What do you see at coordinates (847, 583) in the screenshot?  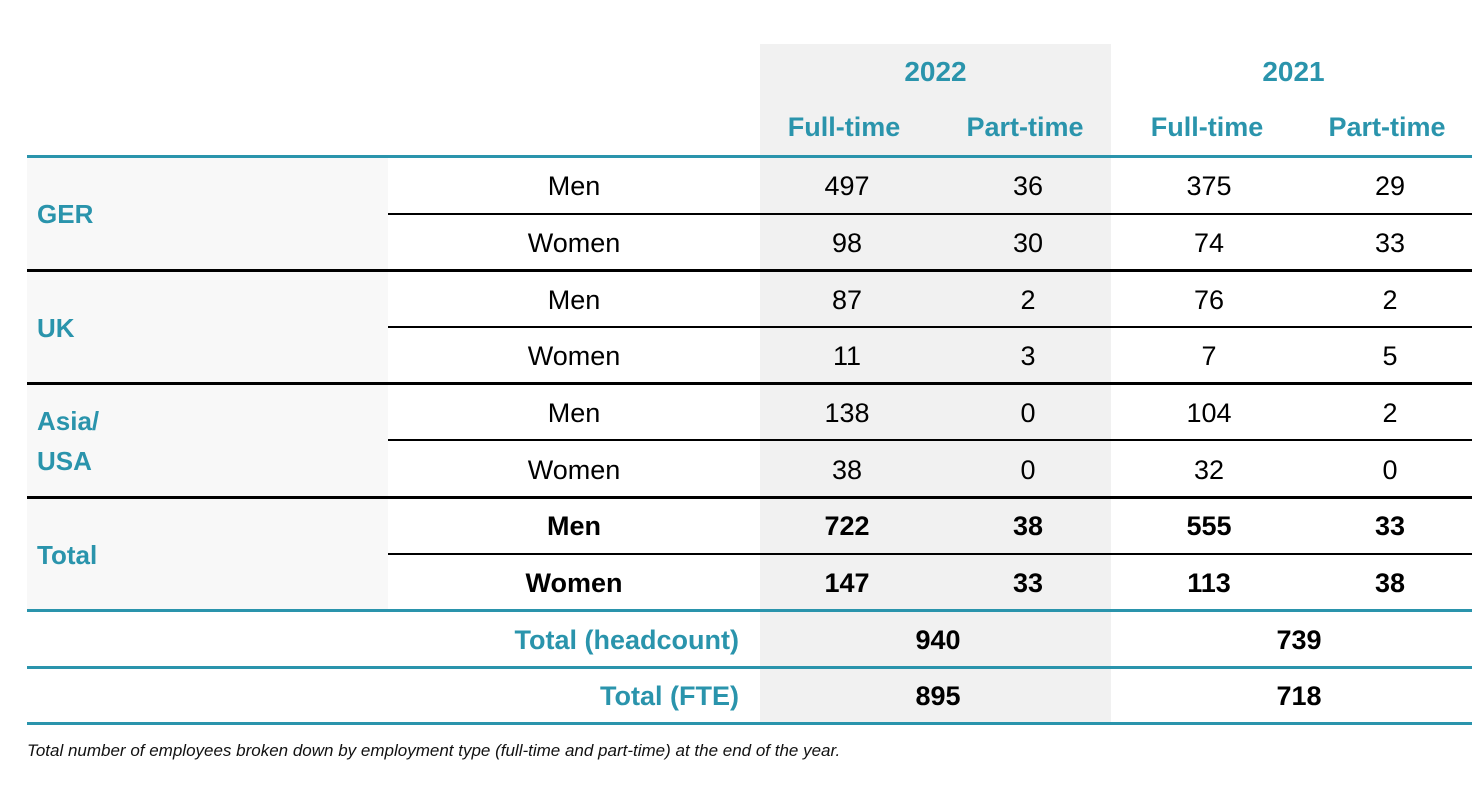 I see `table-cell: 147` at bounding box center [847, 583].